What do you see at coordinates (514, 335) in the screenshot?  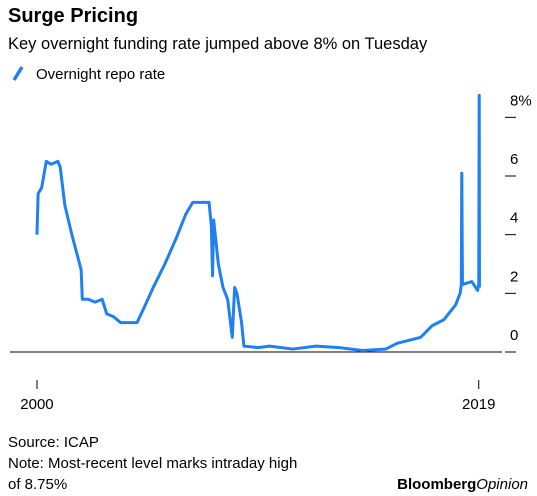 I see `y-tick-label: 0` at bounding box center [514, 335].